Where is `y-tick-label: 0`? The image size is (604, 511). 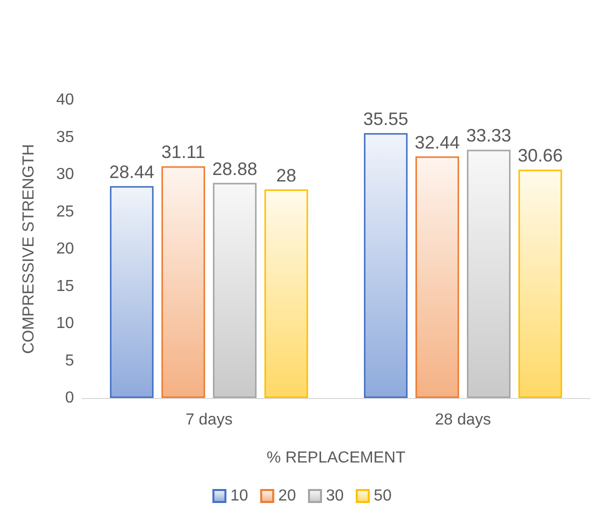
y-tick-label: 0 is located at coordinates (69, 398).